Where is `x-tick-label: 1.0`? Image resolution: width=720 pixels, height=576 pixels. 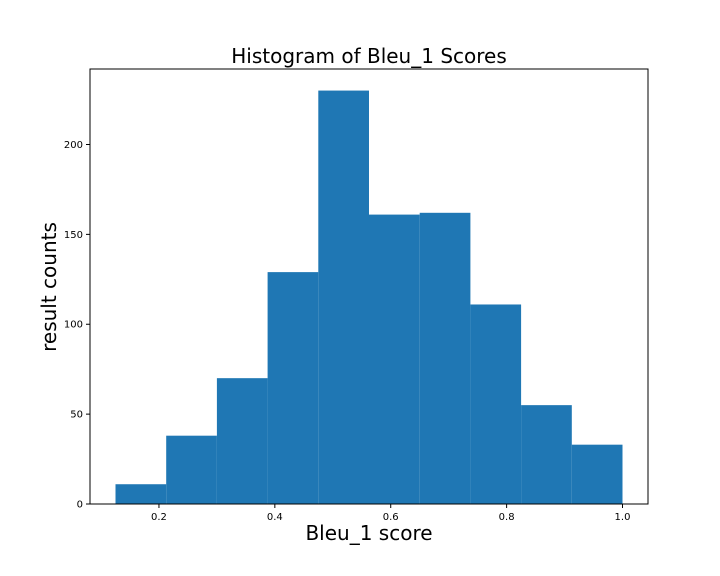 x-tick-label: 1.0 is located at coordinates (623, 517).